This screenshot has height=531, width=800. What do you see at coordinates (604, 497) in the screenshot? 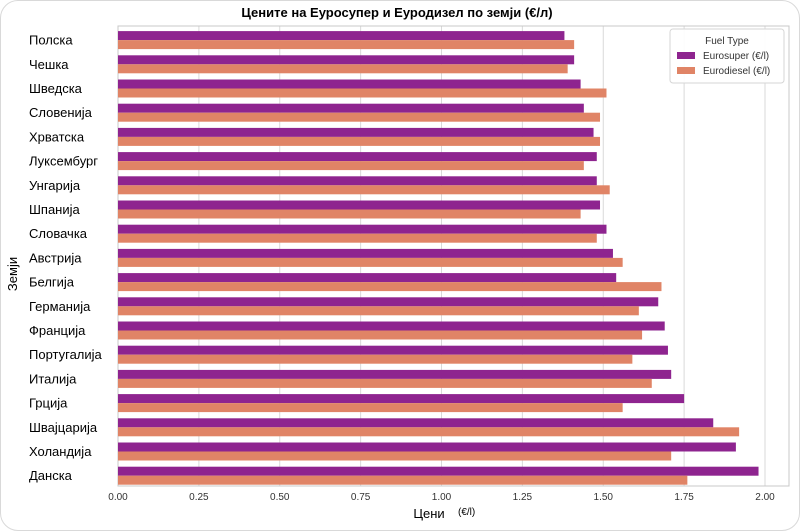
I see `x-tick-label: 1.50` at bounding box center [604, 497].